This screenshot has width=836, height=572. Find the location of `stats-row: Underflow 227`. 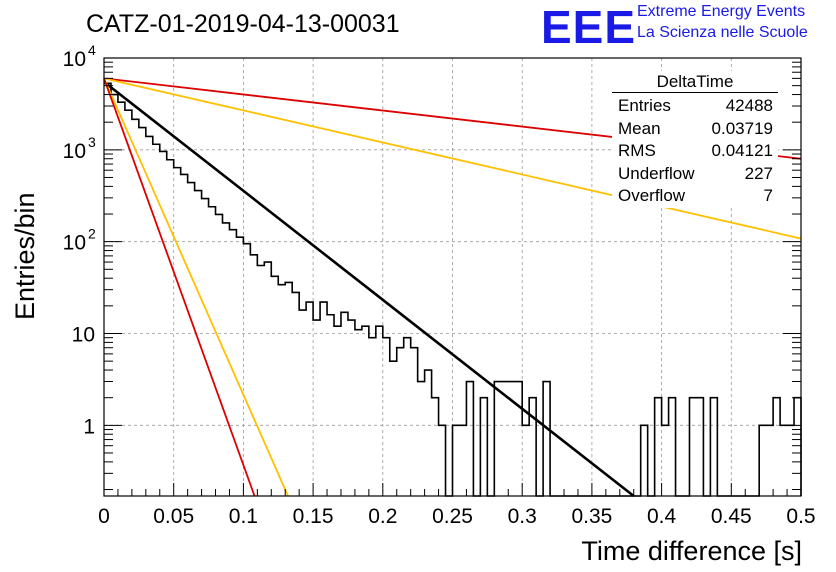

stats-row: Underflow 227 is located at coordinates (695, 174).